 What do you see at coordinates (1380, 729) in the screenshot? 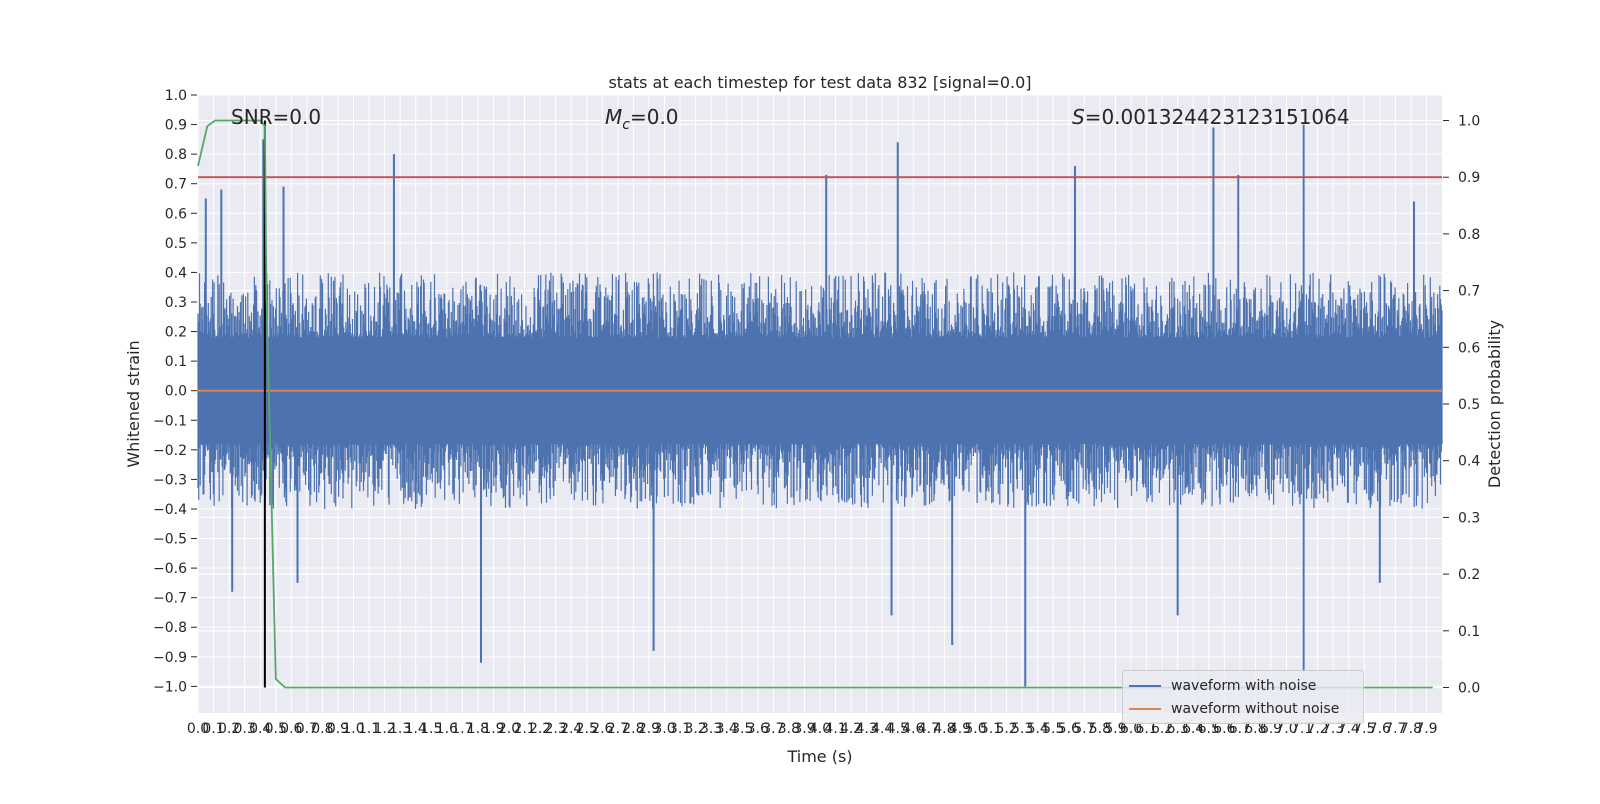
I see `x-tick-label: 7.6` at bounding box center [1380, 729].